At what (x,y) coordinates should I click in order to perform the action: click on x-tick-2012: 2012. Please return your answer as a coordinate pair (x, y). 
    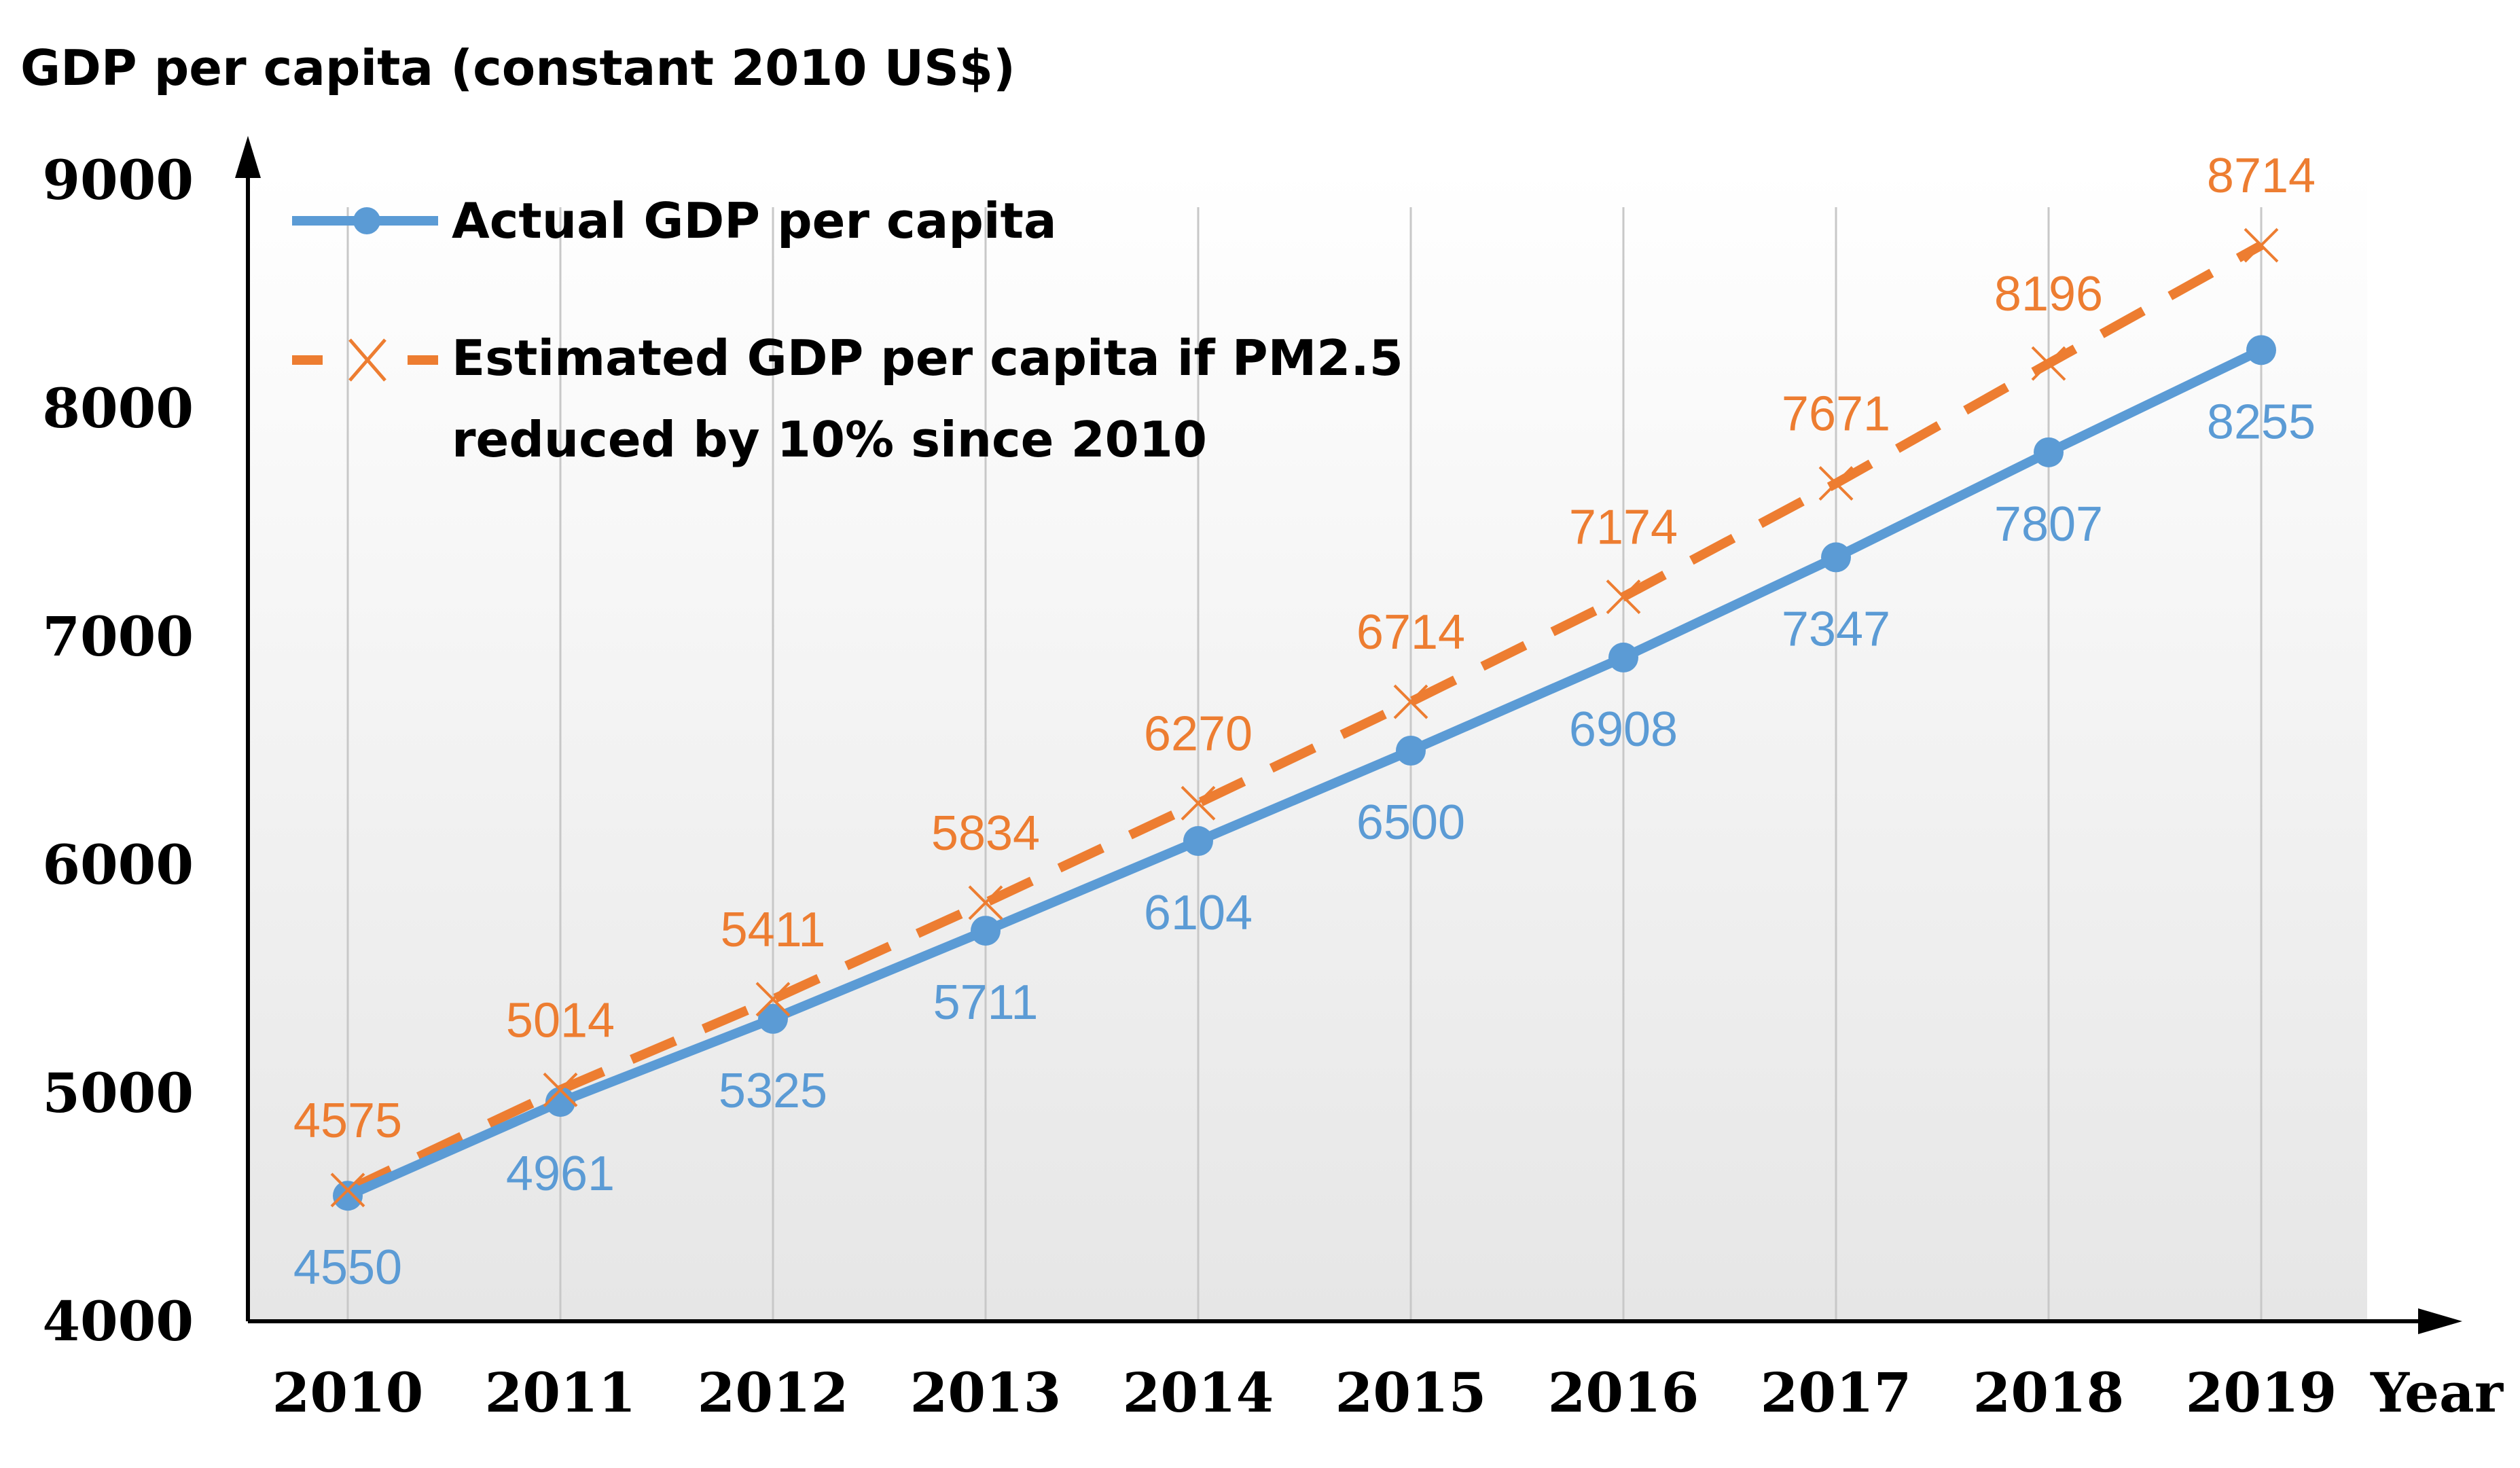
    Looking at the image, I should click on (773, 1393).